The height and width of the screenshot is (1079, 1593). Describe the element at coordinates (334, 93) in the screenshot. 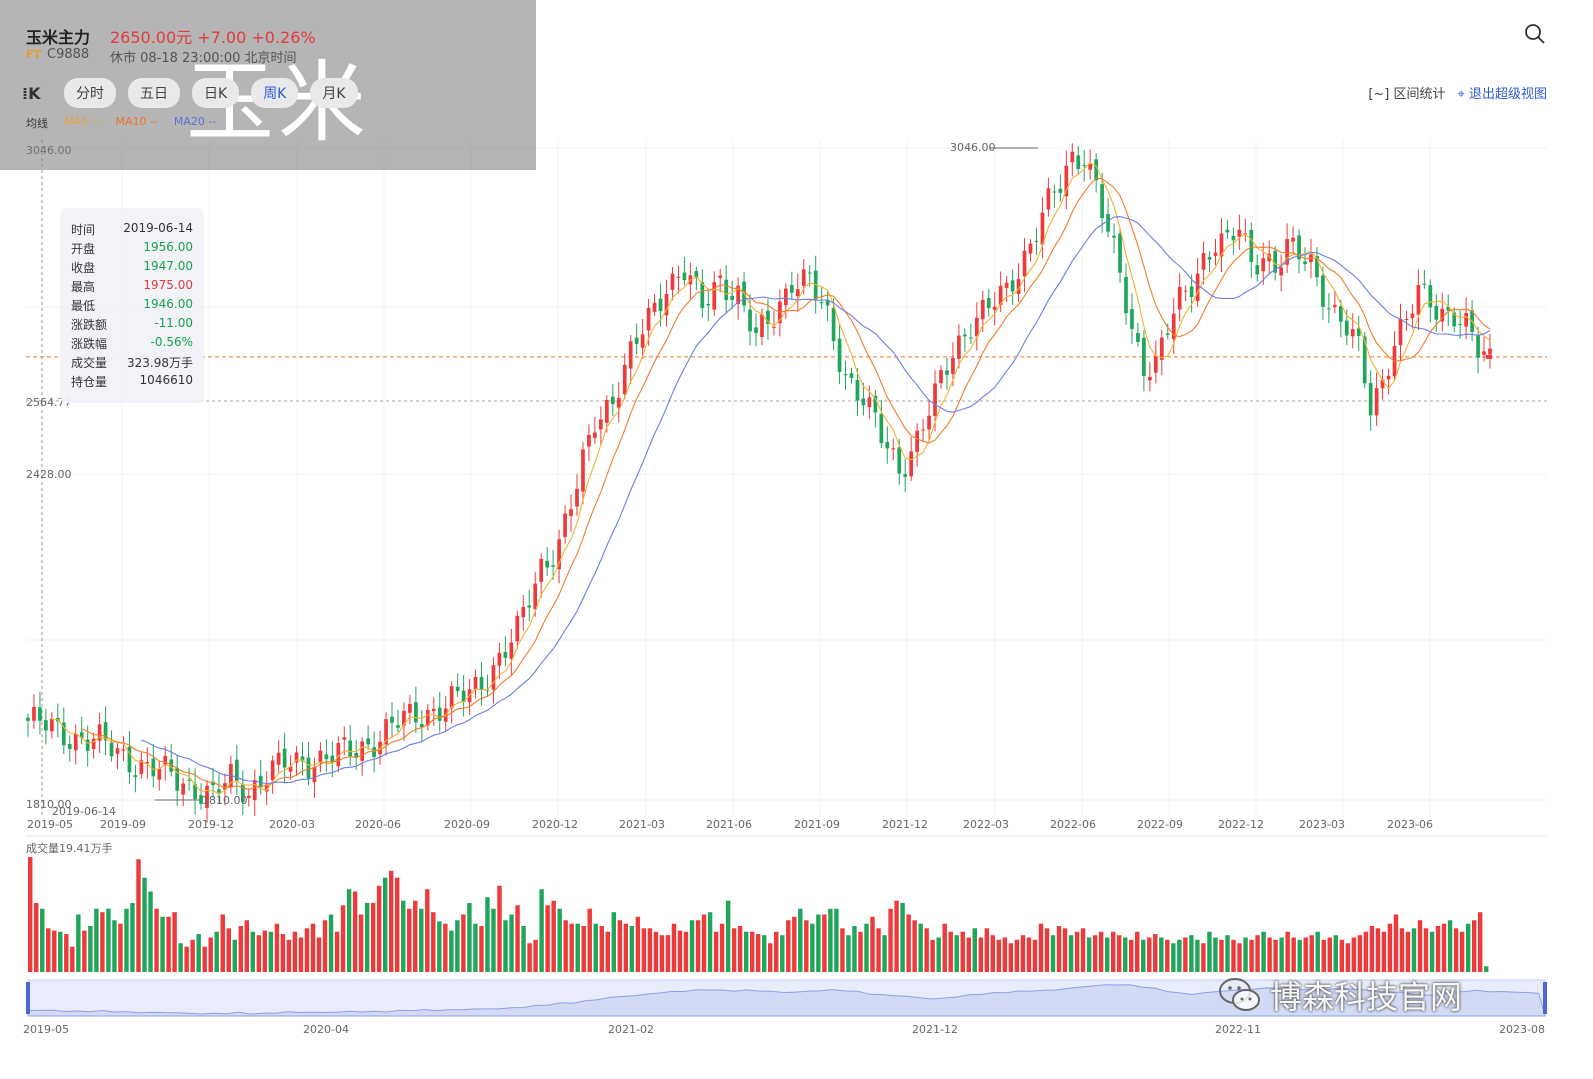

I see `tab-monthly-k: 月K` at that location.